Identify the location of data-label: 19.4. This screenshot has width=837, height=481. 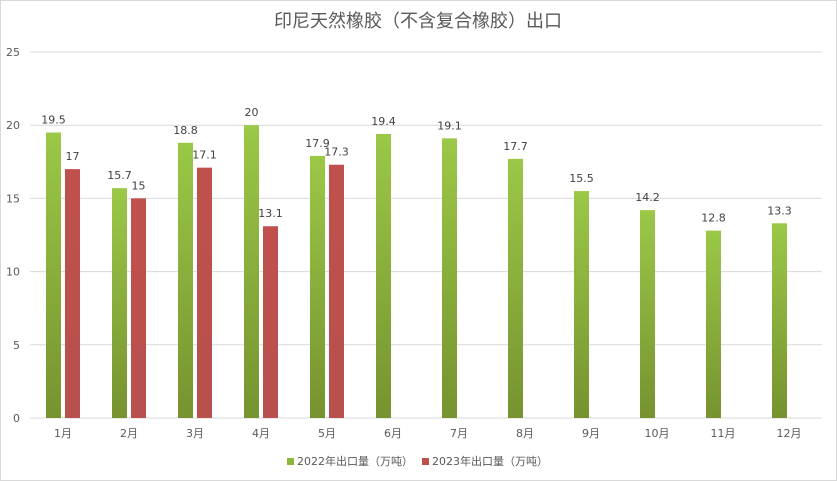
(383, 121).